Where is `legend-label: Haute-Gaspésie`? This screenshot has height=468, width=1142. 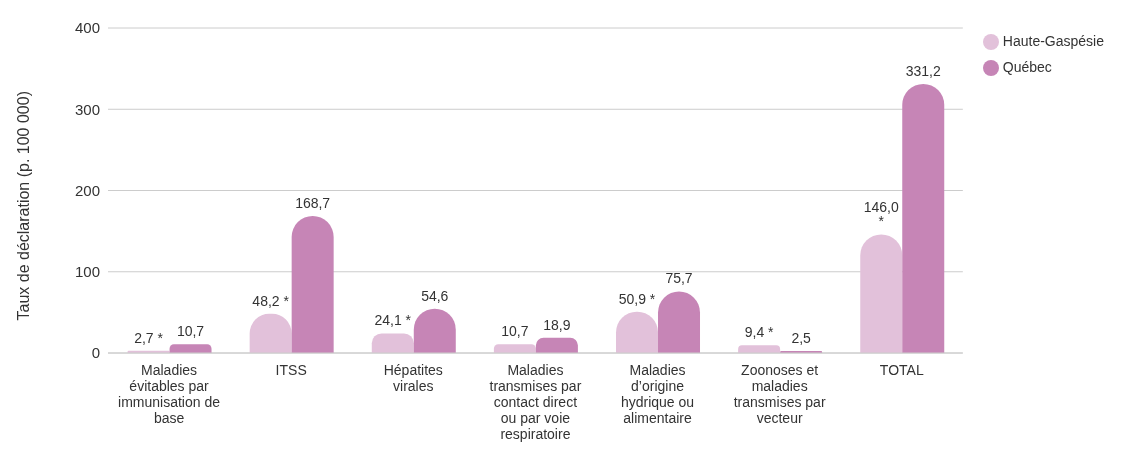 legend-label: Haute-Gaspésie is located at coordinates (1053, 41).